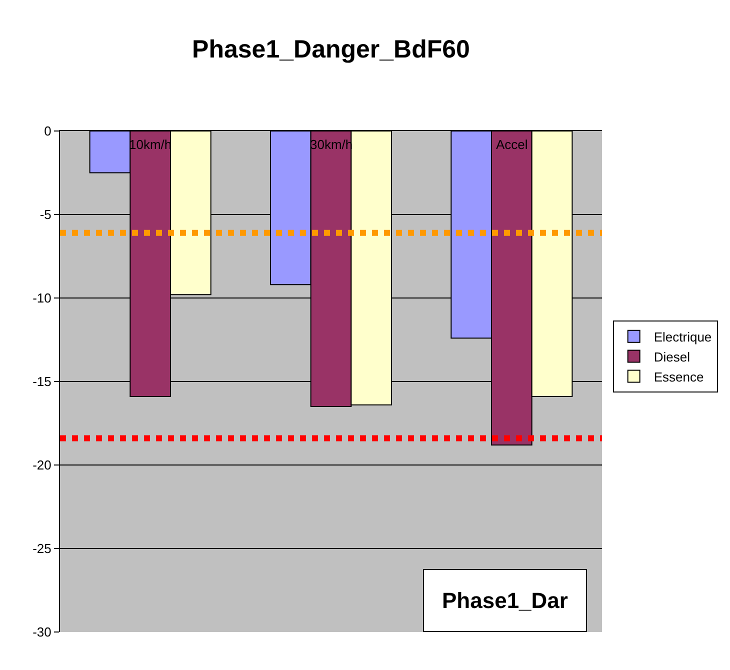 The width and height of the screenshot is (730, 670). What do you see at coordinates (46, 214) in the screenshot?
I see `y-tick-label: -5` at bounding box center [46, 214].